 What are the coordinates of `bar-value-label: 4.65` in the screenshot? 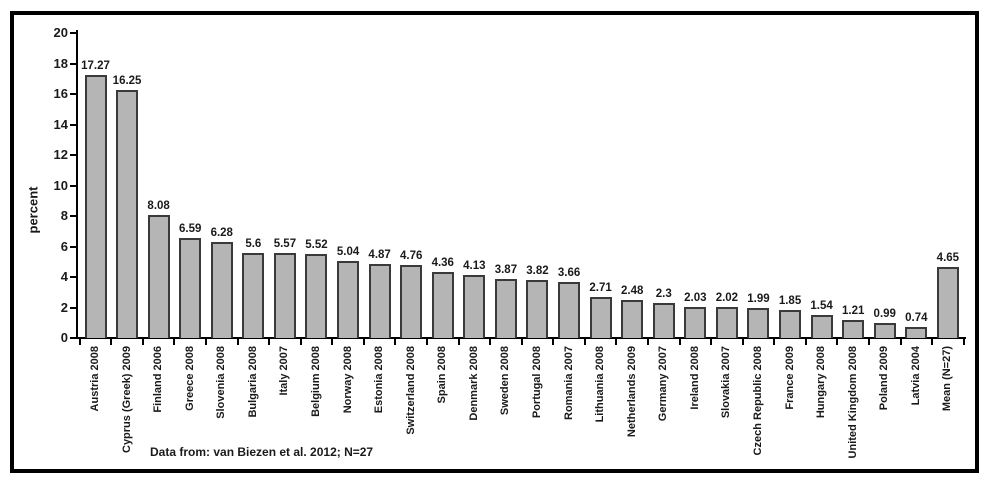 It's located at (948, 258).